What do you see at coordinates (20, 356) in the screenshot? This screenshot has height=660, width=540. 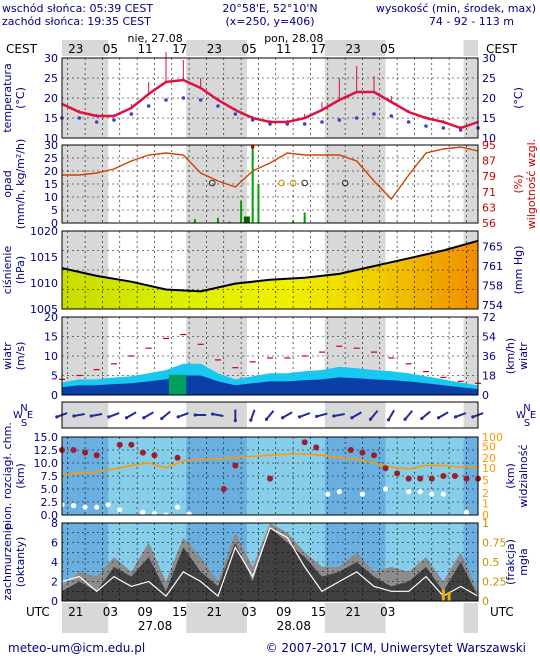 I see `axis-label: (m/s)` at bounding box center [20, 356].